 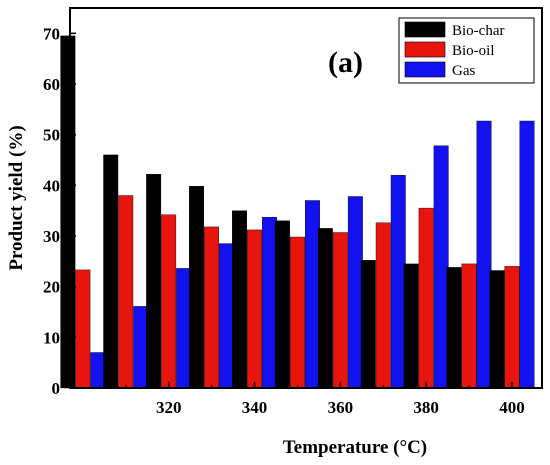 What do you see at coordinates (355, 447) in the screenshot?
I see `x-axis-title: Temperature (°C)` at bounding box center [355, 447].